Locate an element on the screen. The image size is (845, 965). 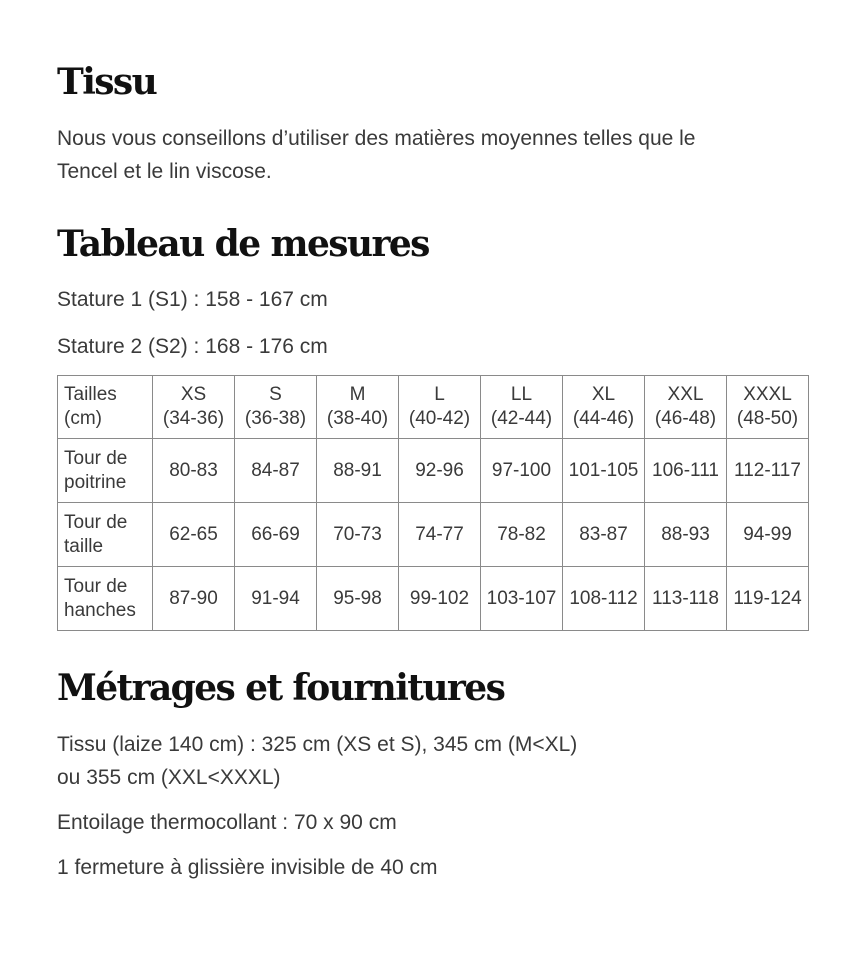
table-cell: 101-105 is located at coordinates (603, 470).